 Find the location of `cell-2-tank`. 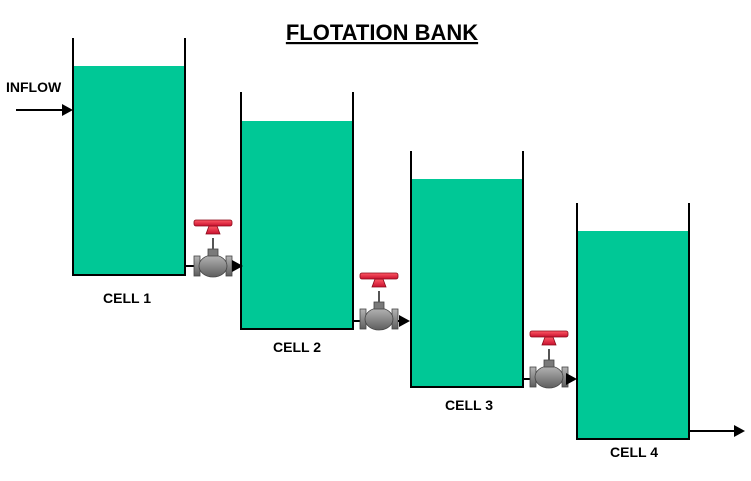

cell-2-tank is located at coordinates (297, 211).